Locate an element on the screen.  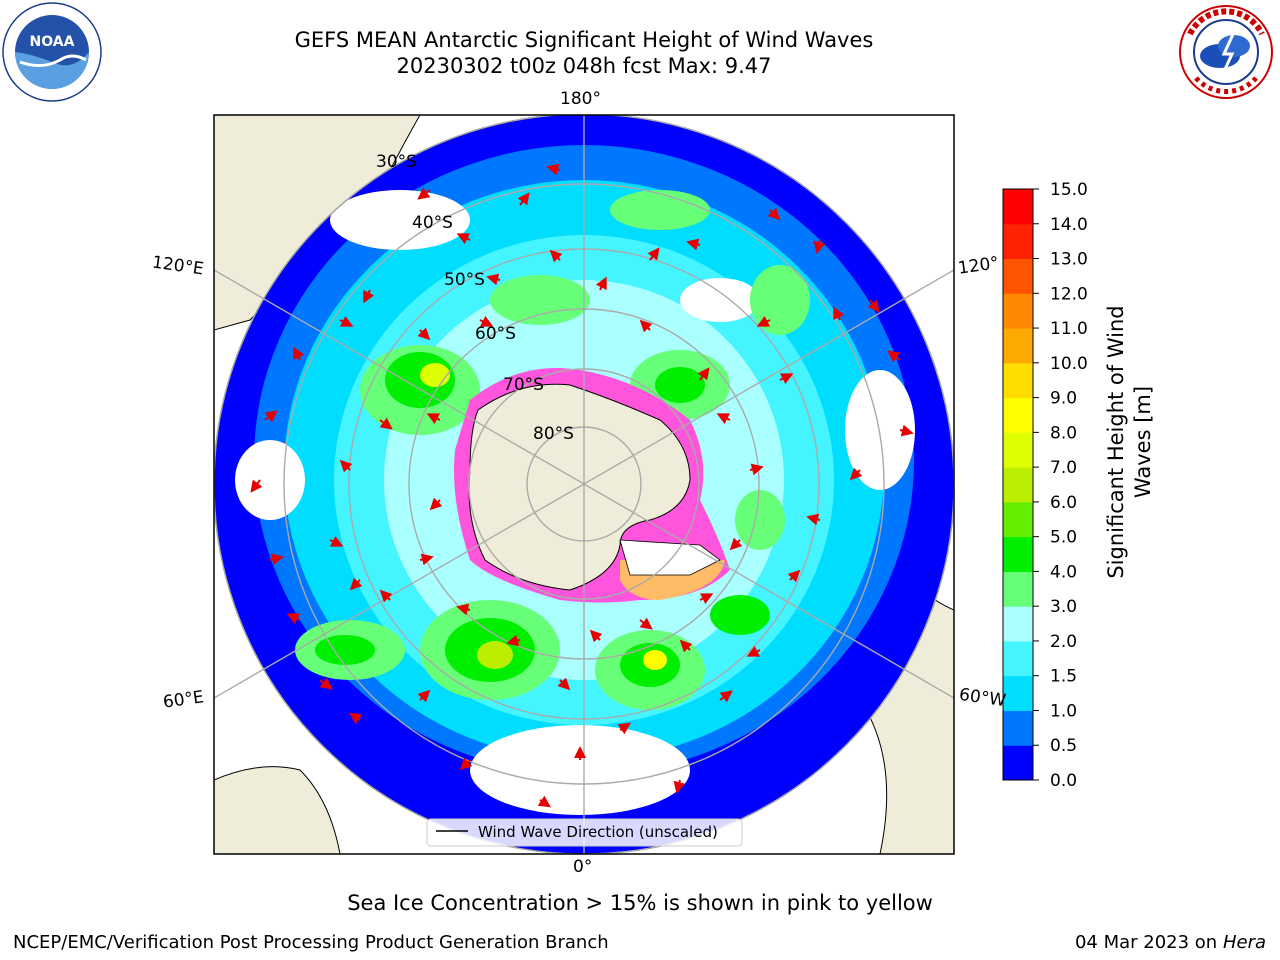
colorbar-tick-label: 8.0 is located at coordinates (1063, 433).